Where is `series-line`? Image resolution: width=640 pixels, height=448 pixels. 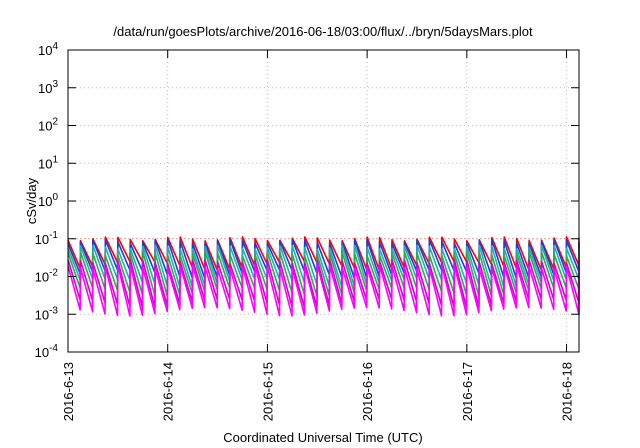 series-line is located at coordinates (323, 290).